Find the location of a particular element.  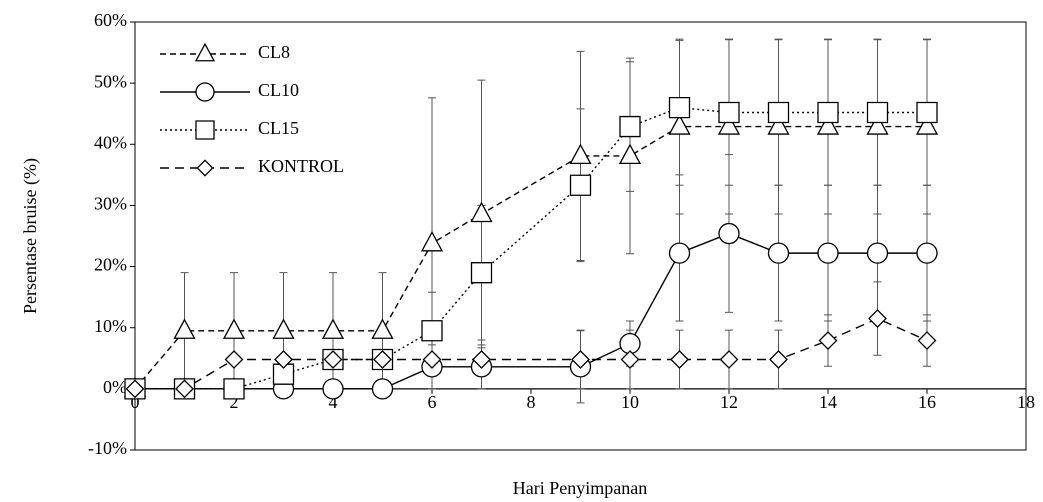

series-line is located at coordinates (531, 353).